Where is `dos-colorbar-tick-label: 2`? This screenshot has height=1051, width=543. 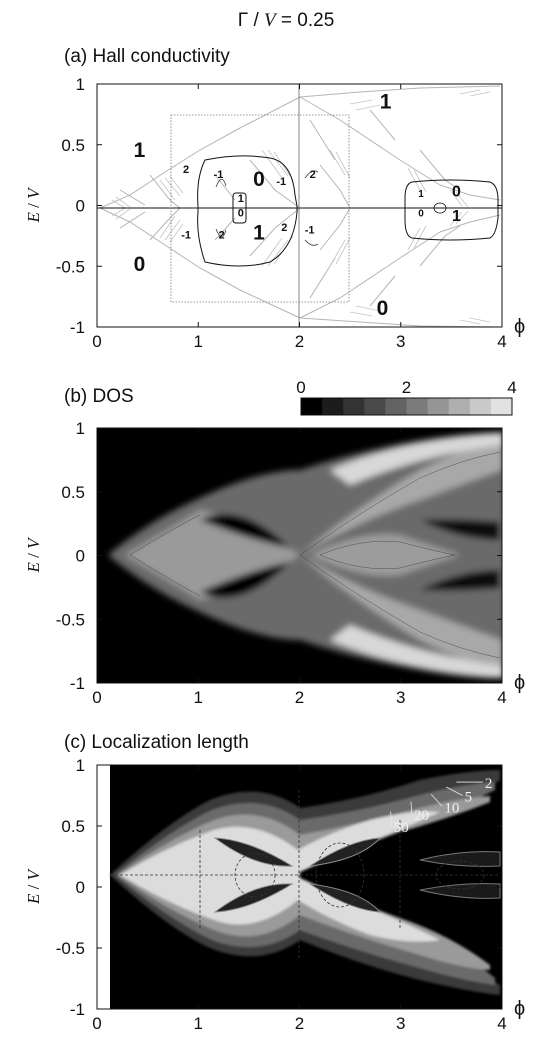
dos-colorbar-tick-label: 2 is located at coordinates (406, 387).